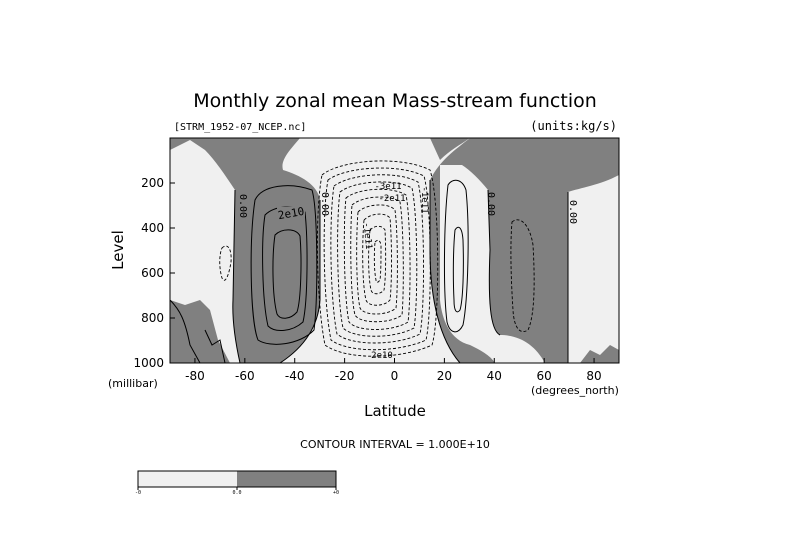 The width and height of the screenshot is (789, 558). What do you see at coordinates (450, 149) in the screenshot?
I see `positive-region-upper` at bounding box center [450, 149].